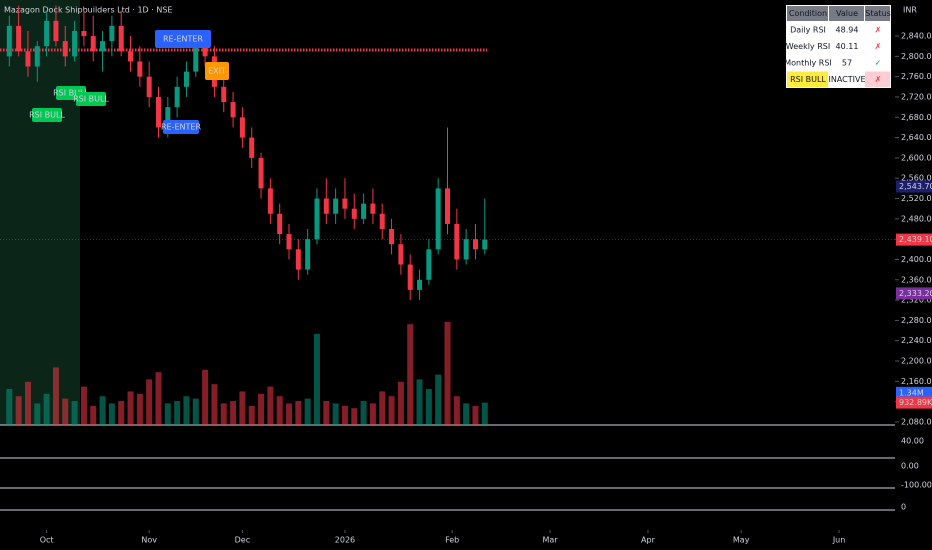 The height and width of the screenshot is (550, 932). Describe the element at coordinates (878, 13) in the screenshot. I see `table-header: Status` at that location.